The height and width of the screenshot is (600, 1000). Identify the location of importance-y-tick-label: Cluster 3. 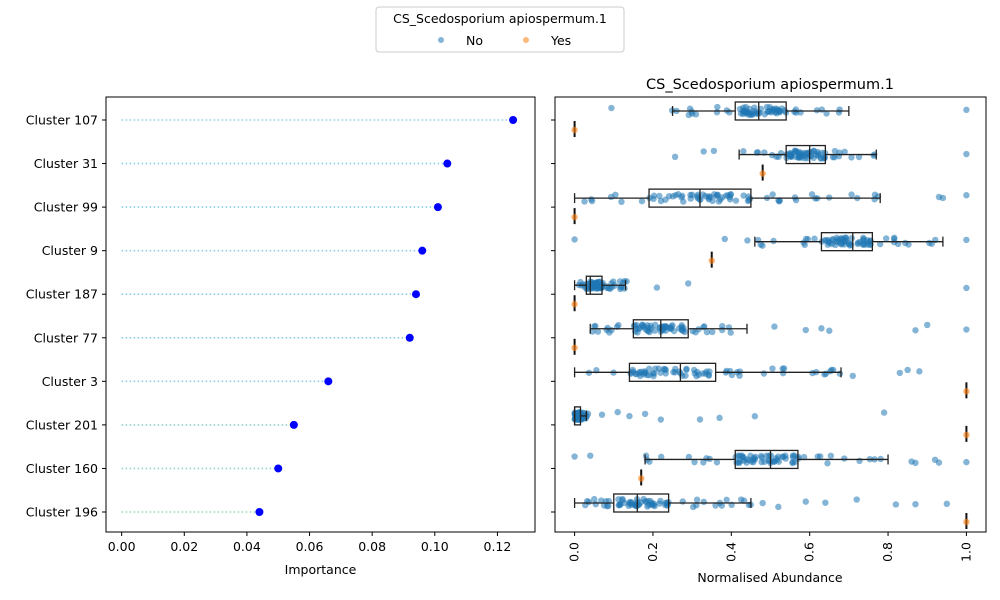
(70, 381).